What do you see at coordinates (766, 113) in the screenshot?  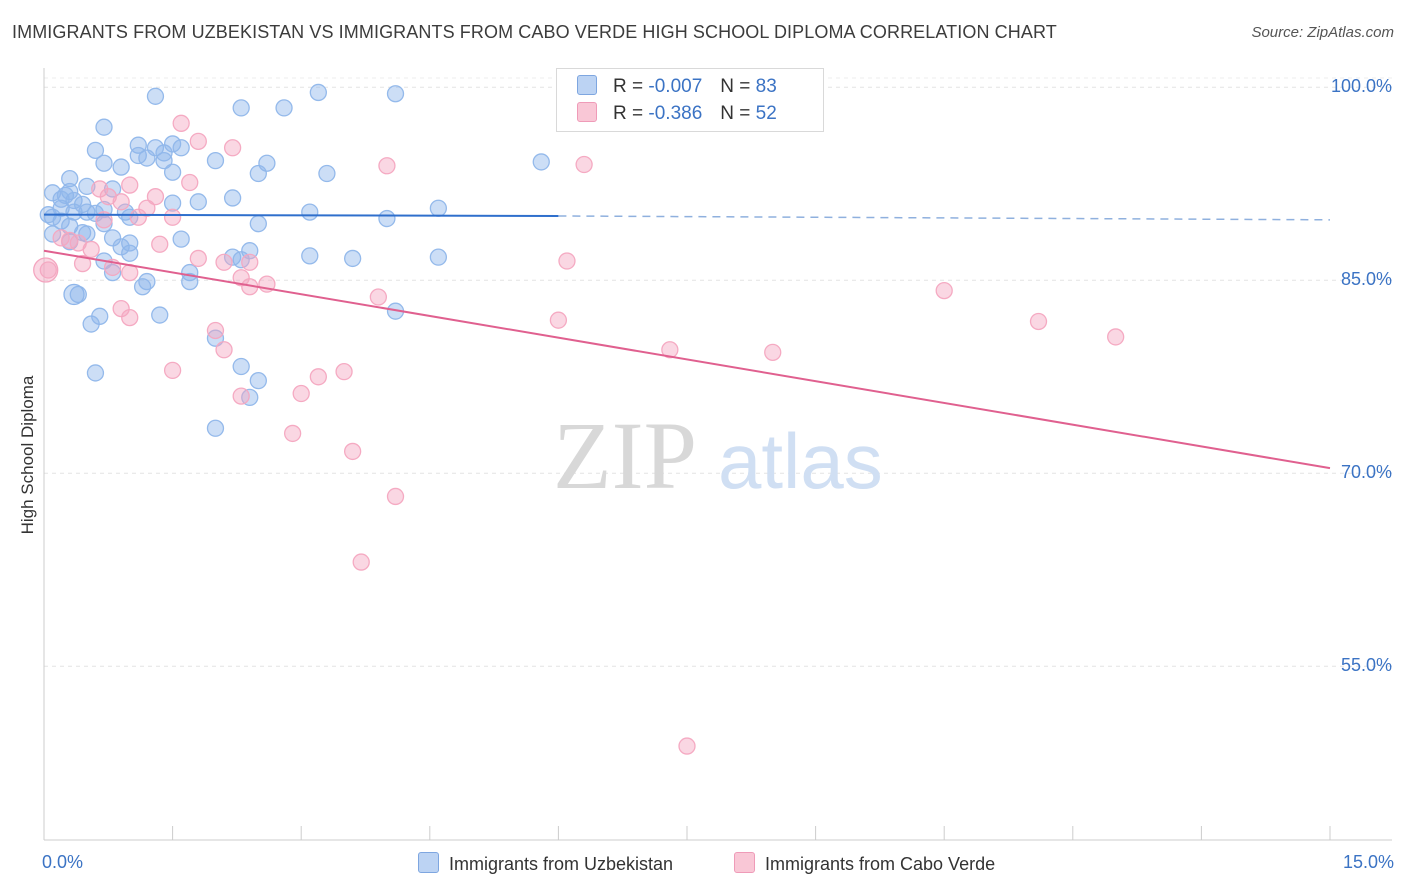 I see `n-value: 52` at bounding box center [766, 113].